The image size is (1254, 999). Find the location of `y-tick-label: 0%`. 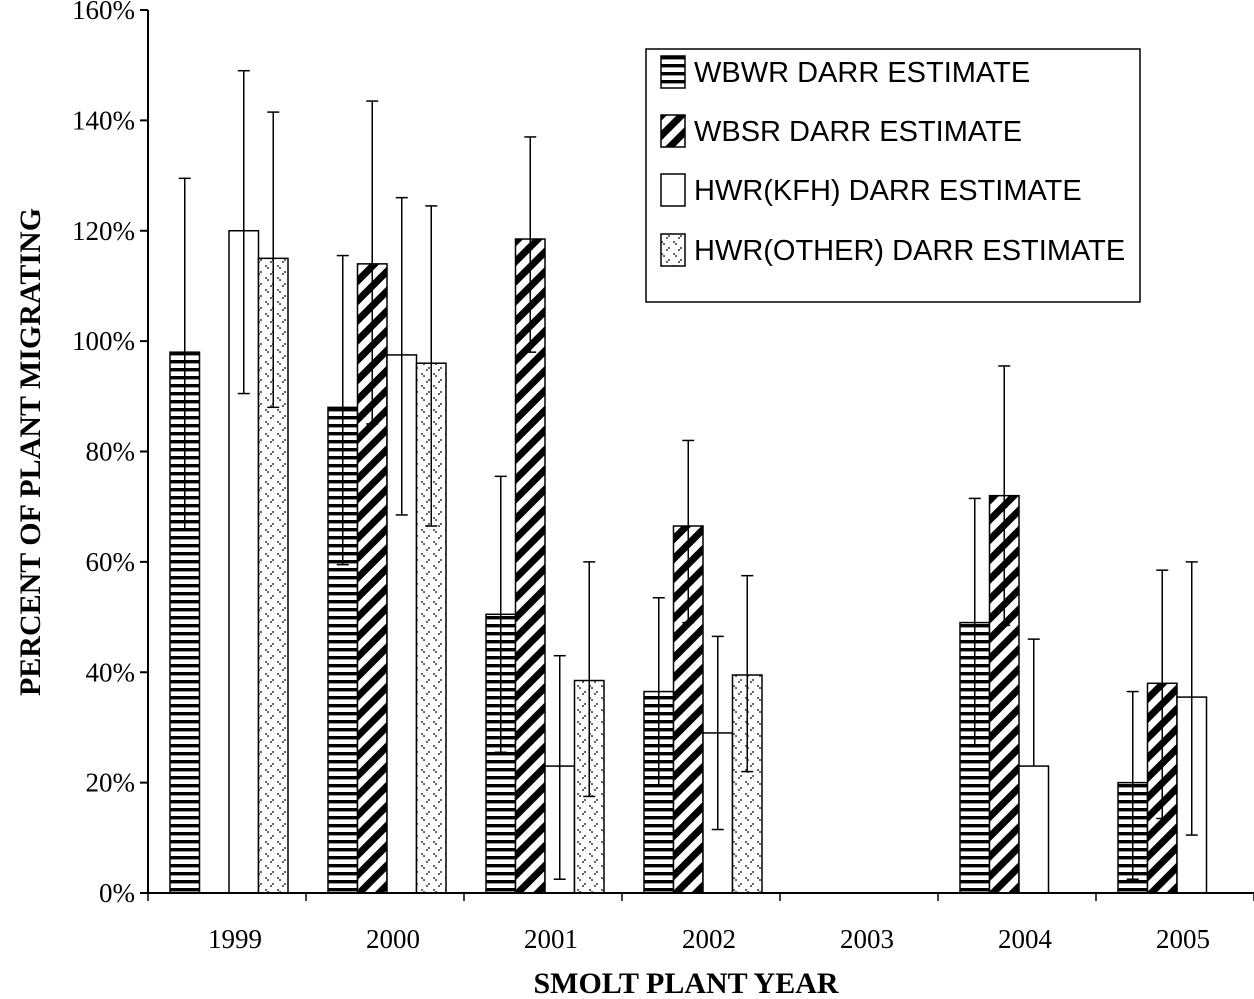

y-tick-label: 0% is located at coordinates (117, 893).